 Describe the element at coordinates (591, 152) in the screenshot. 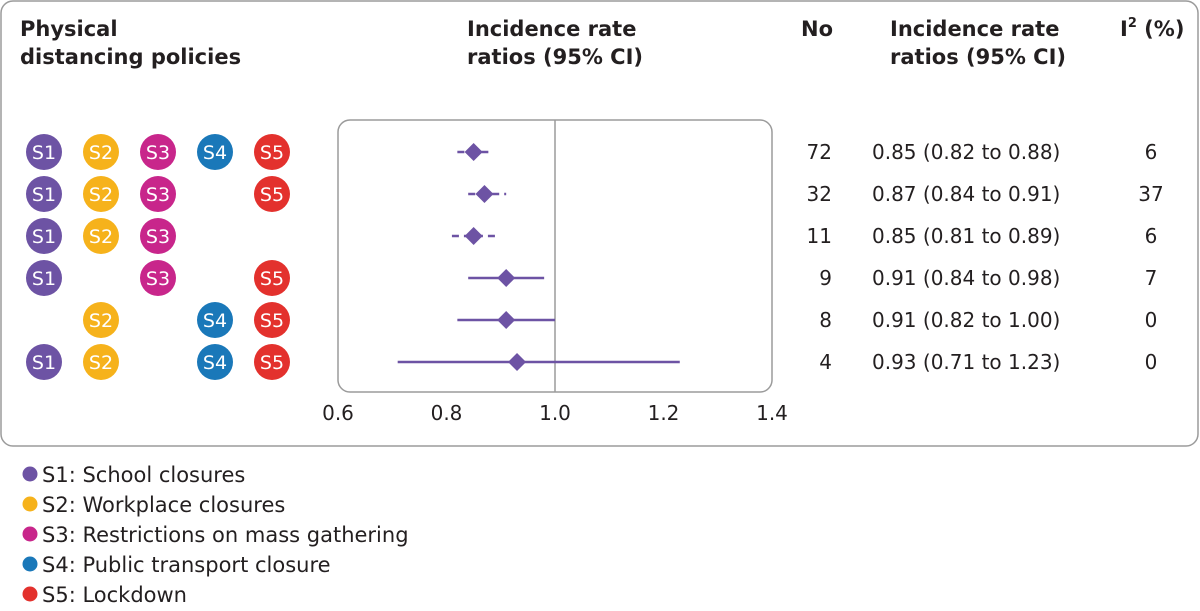

I see `table-row: S1 S2 S3 S4 S5 72 0.85 (0.82 to 0.88) 6` at that location.